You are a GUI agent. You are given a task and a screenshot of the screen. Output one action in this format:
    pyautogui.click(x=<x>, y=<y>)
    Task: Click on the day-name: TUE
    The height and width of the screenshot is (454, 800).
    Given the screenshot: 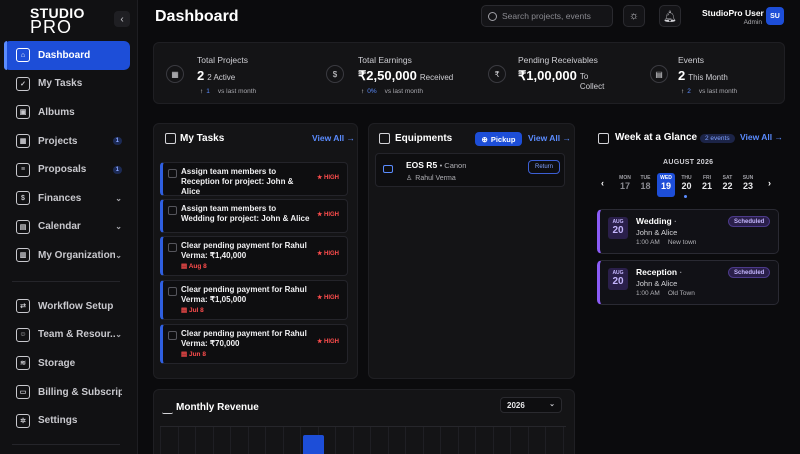 What is the action you would take?
    pyautogui.click(x=645, y=178)
    